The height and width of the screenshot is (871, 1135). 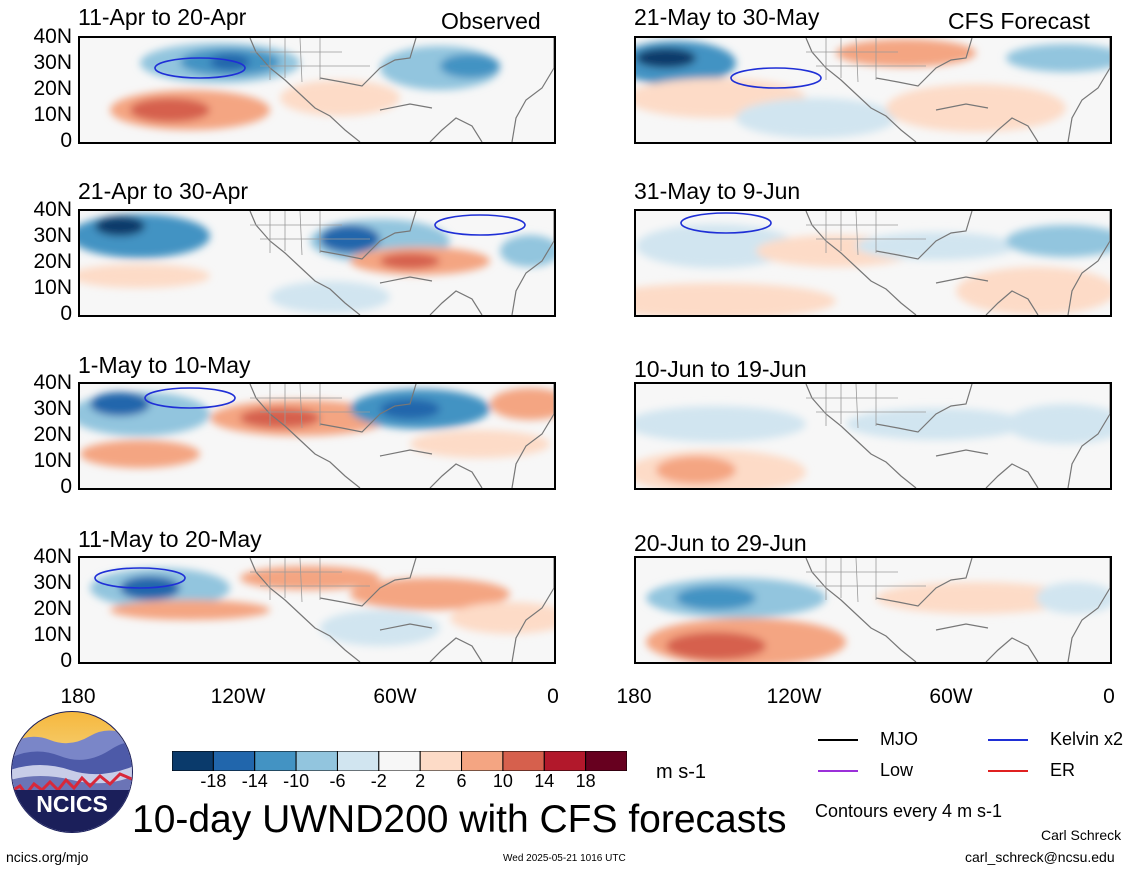 What do you see at coordinates (1109, 696) in the screenshot?
I see `x-tick-right-0: 0` at bounding box center [1109, 696].